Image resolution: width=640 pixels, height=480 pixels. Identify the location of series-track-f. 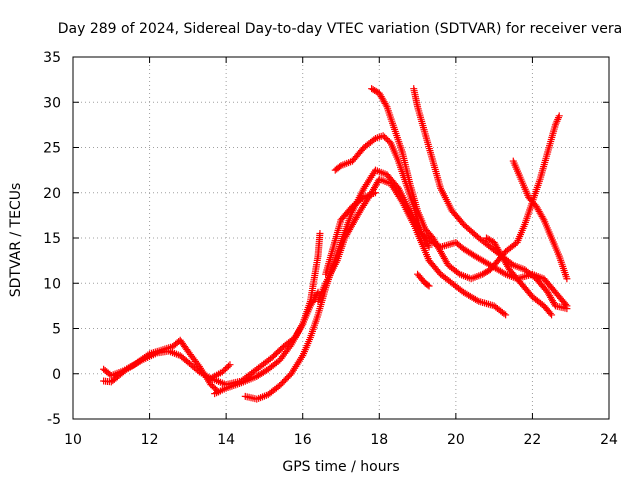
(412, 247).